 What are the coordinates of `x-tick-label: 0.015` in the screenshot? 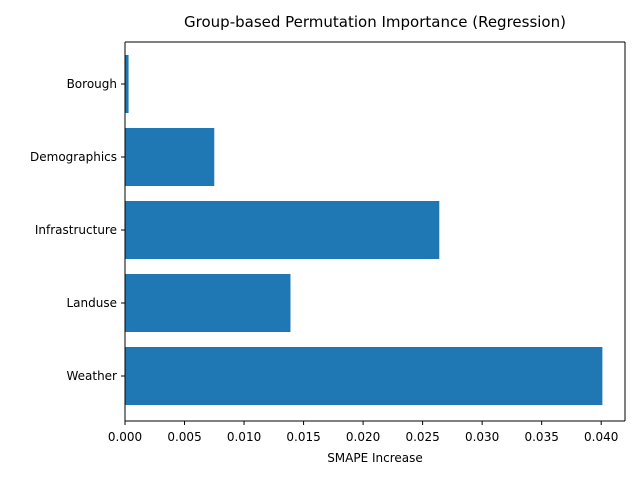 It's located at (303, 437).